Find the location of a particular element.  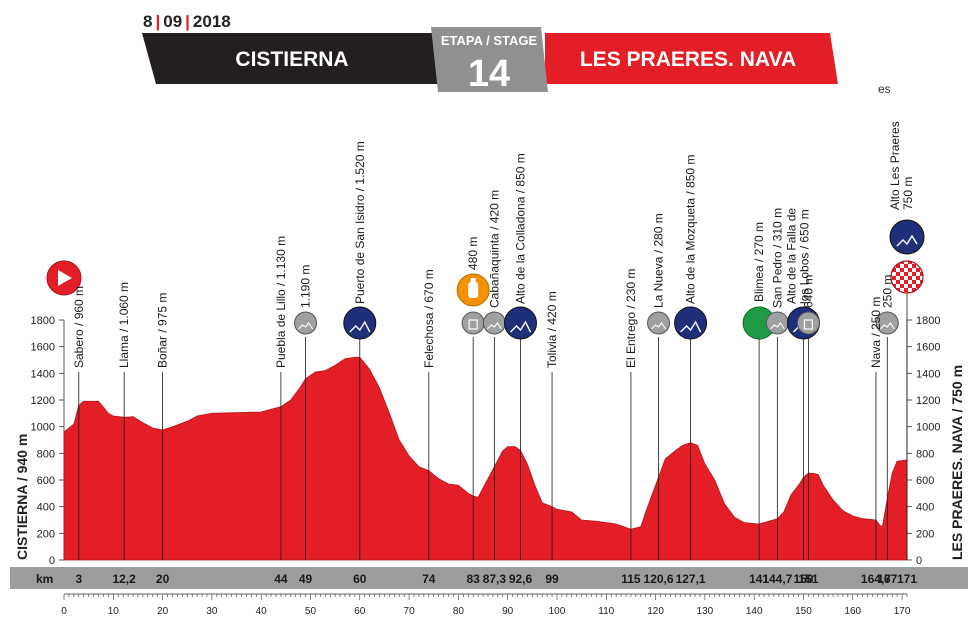

point-label: Felechosa / 670 m is located at coordinates (429, 318).